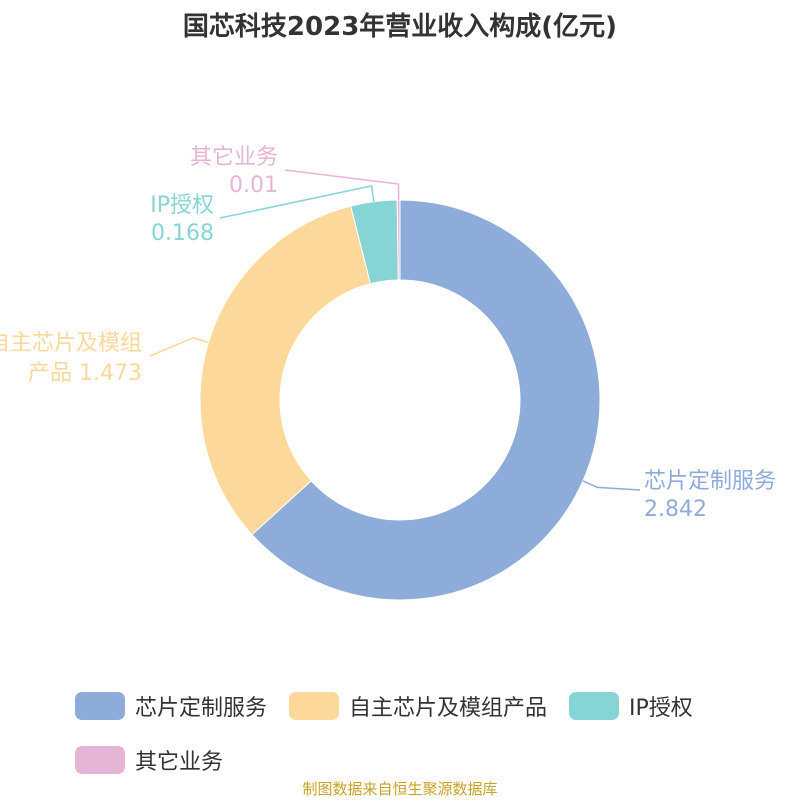  I want to click on slice-label-3-1: 0.01, so click(253, 185).